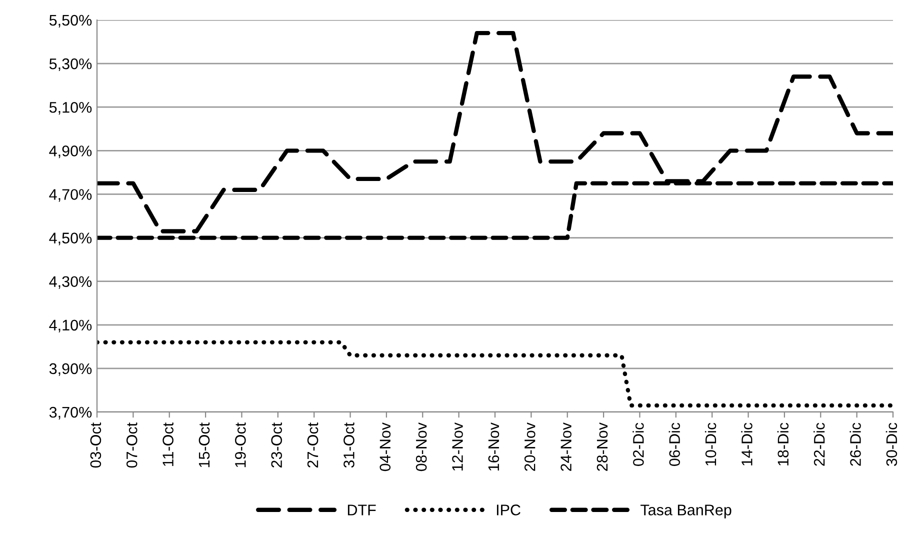  Describe the element at coordinates (819, 444) in the screenshot. I see `x-tick-label: 22-Dic` at that location.